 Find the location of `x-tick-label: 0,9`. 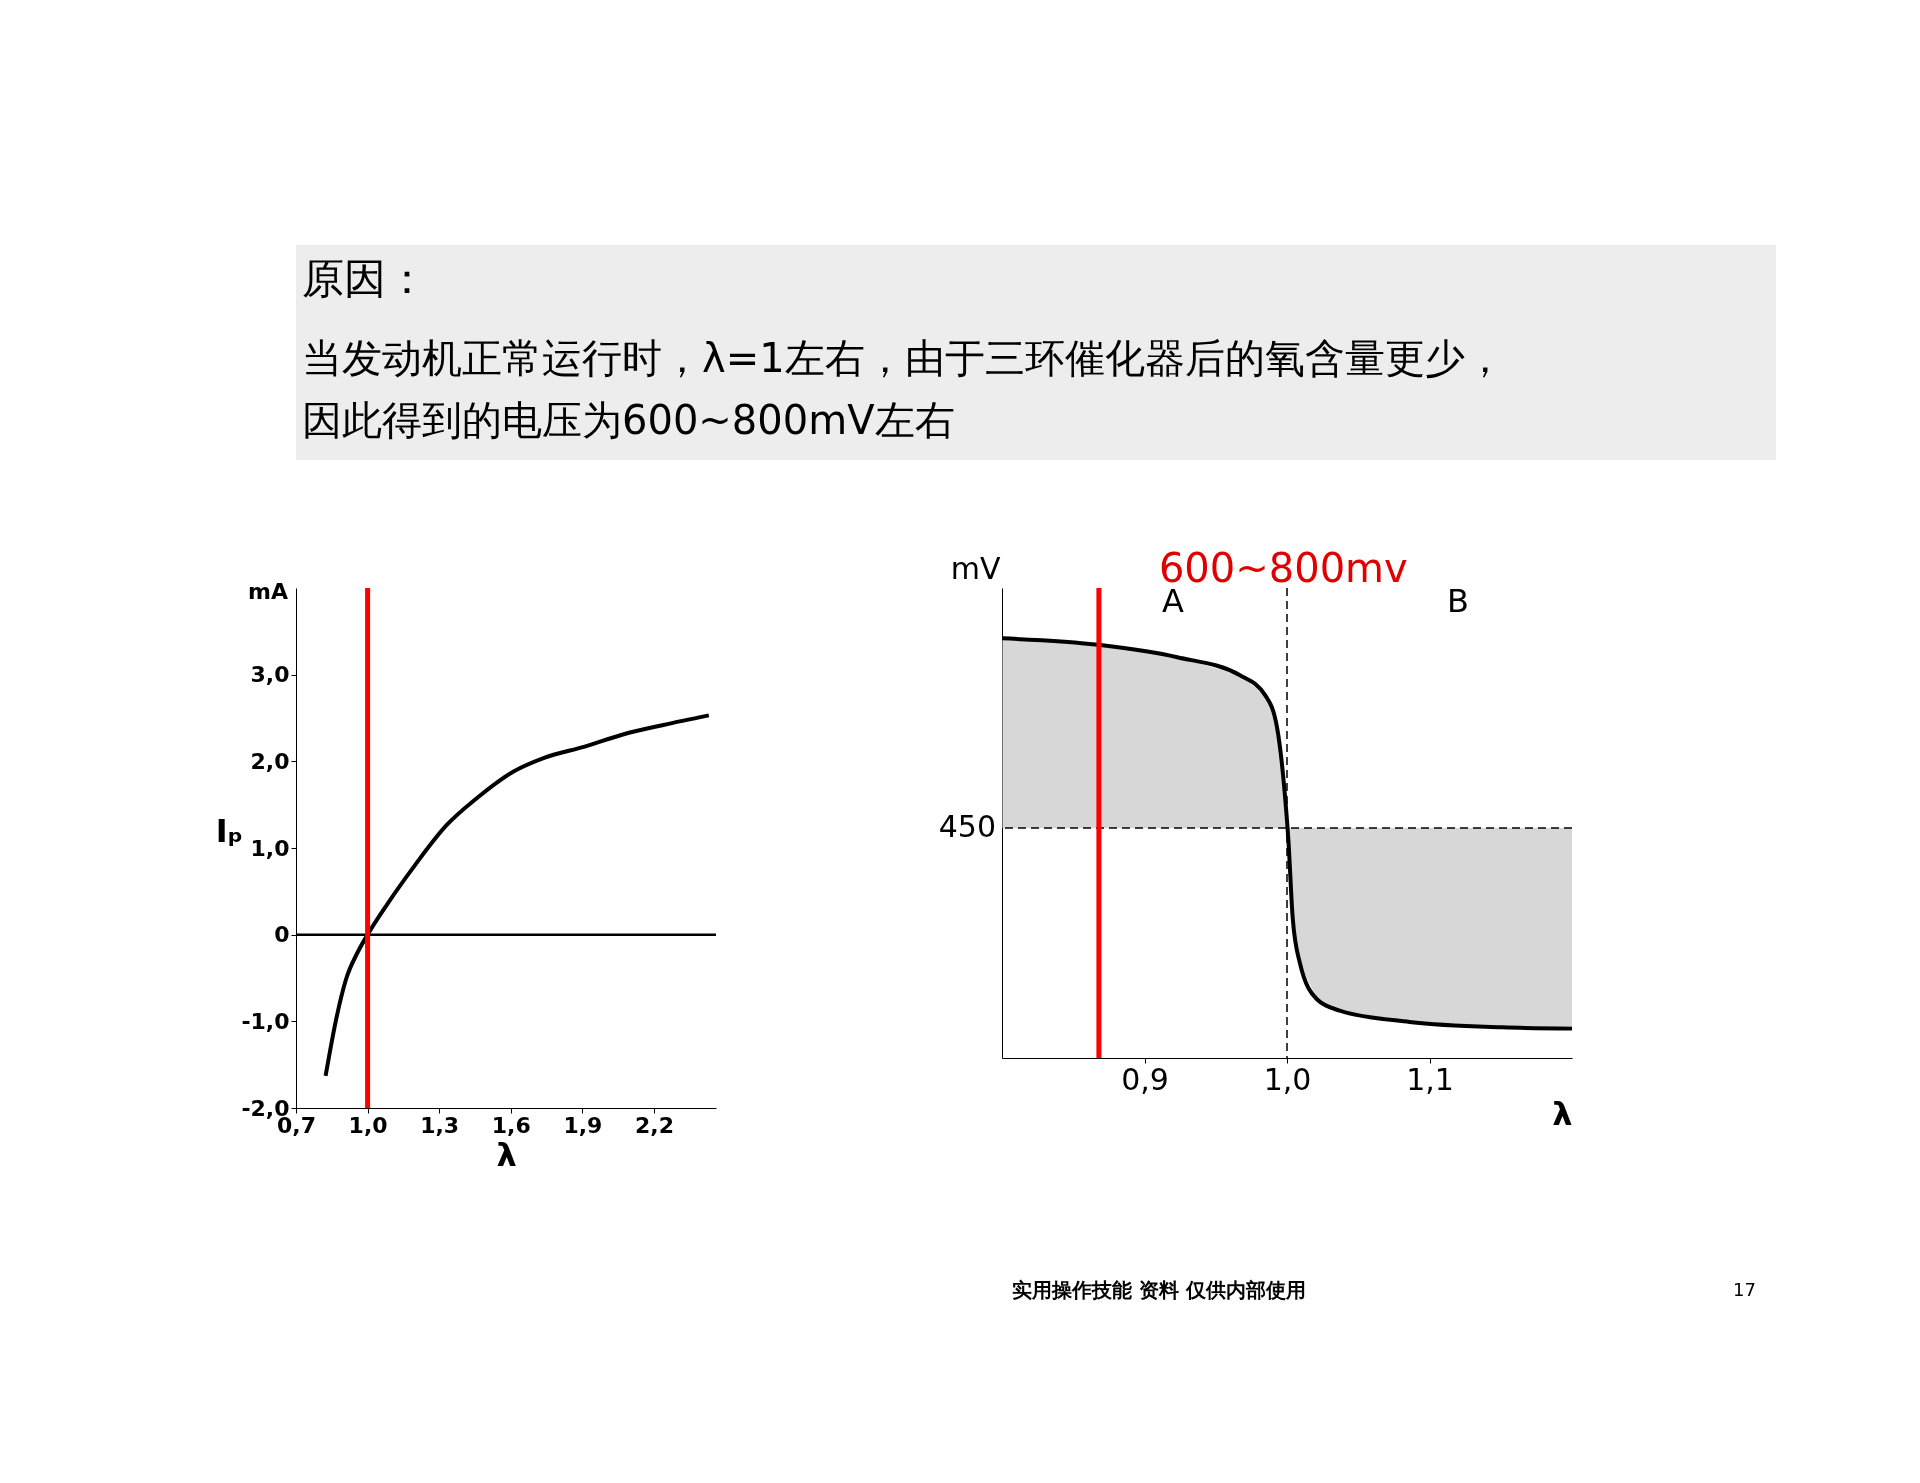

x-tick-label: 0,9 is located at coordinates (1145, 1079).